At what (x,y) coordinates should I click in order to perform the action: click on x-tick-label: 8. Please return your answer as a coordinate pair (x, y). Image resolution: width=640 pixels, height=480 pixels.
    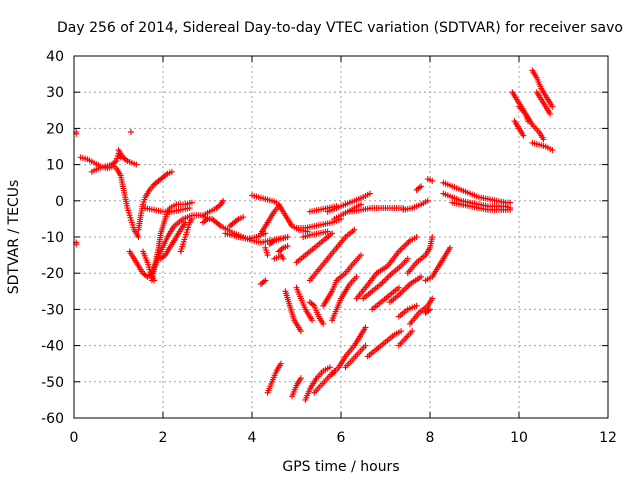
    Looking at the image, I should click on (430, 438).